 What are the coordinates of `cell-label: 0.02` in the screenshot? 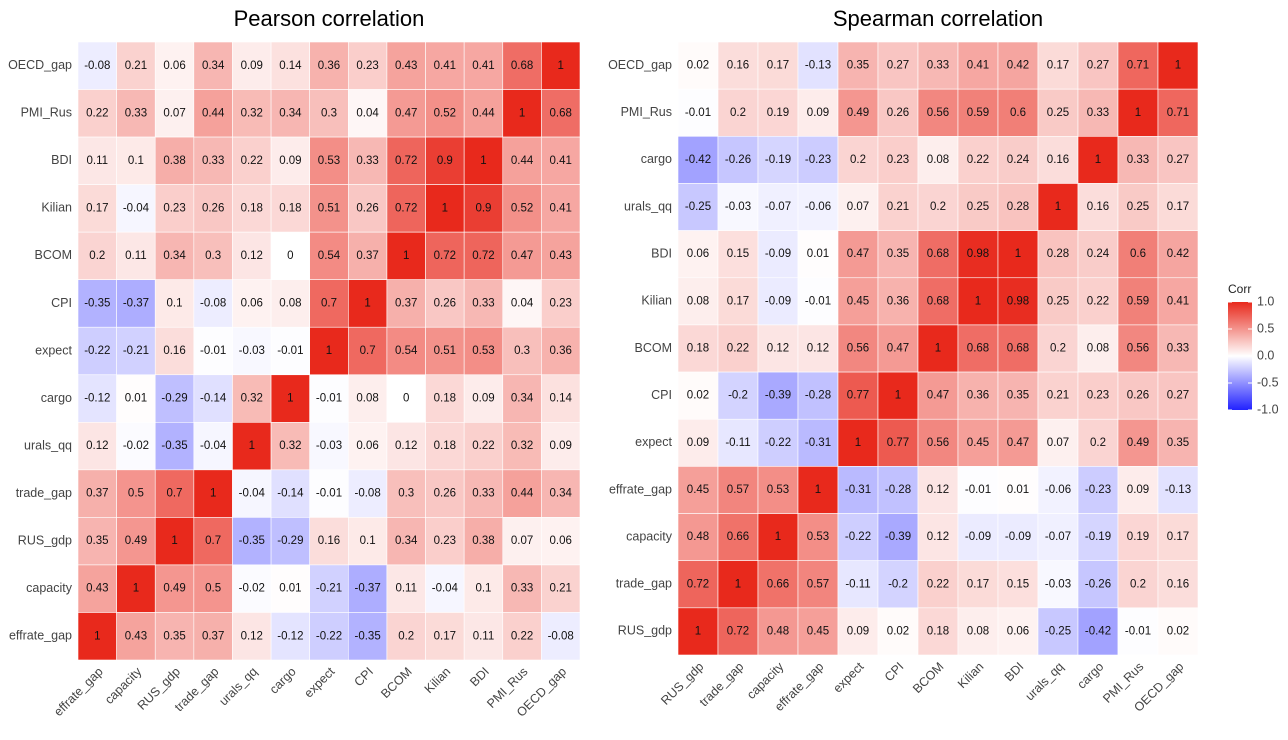 It's located at (1178, 631).